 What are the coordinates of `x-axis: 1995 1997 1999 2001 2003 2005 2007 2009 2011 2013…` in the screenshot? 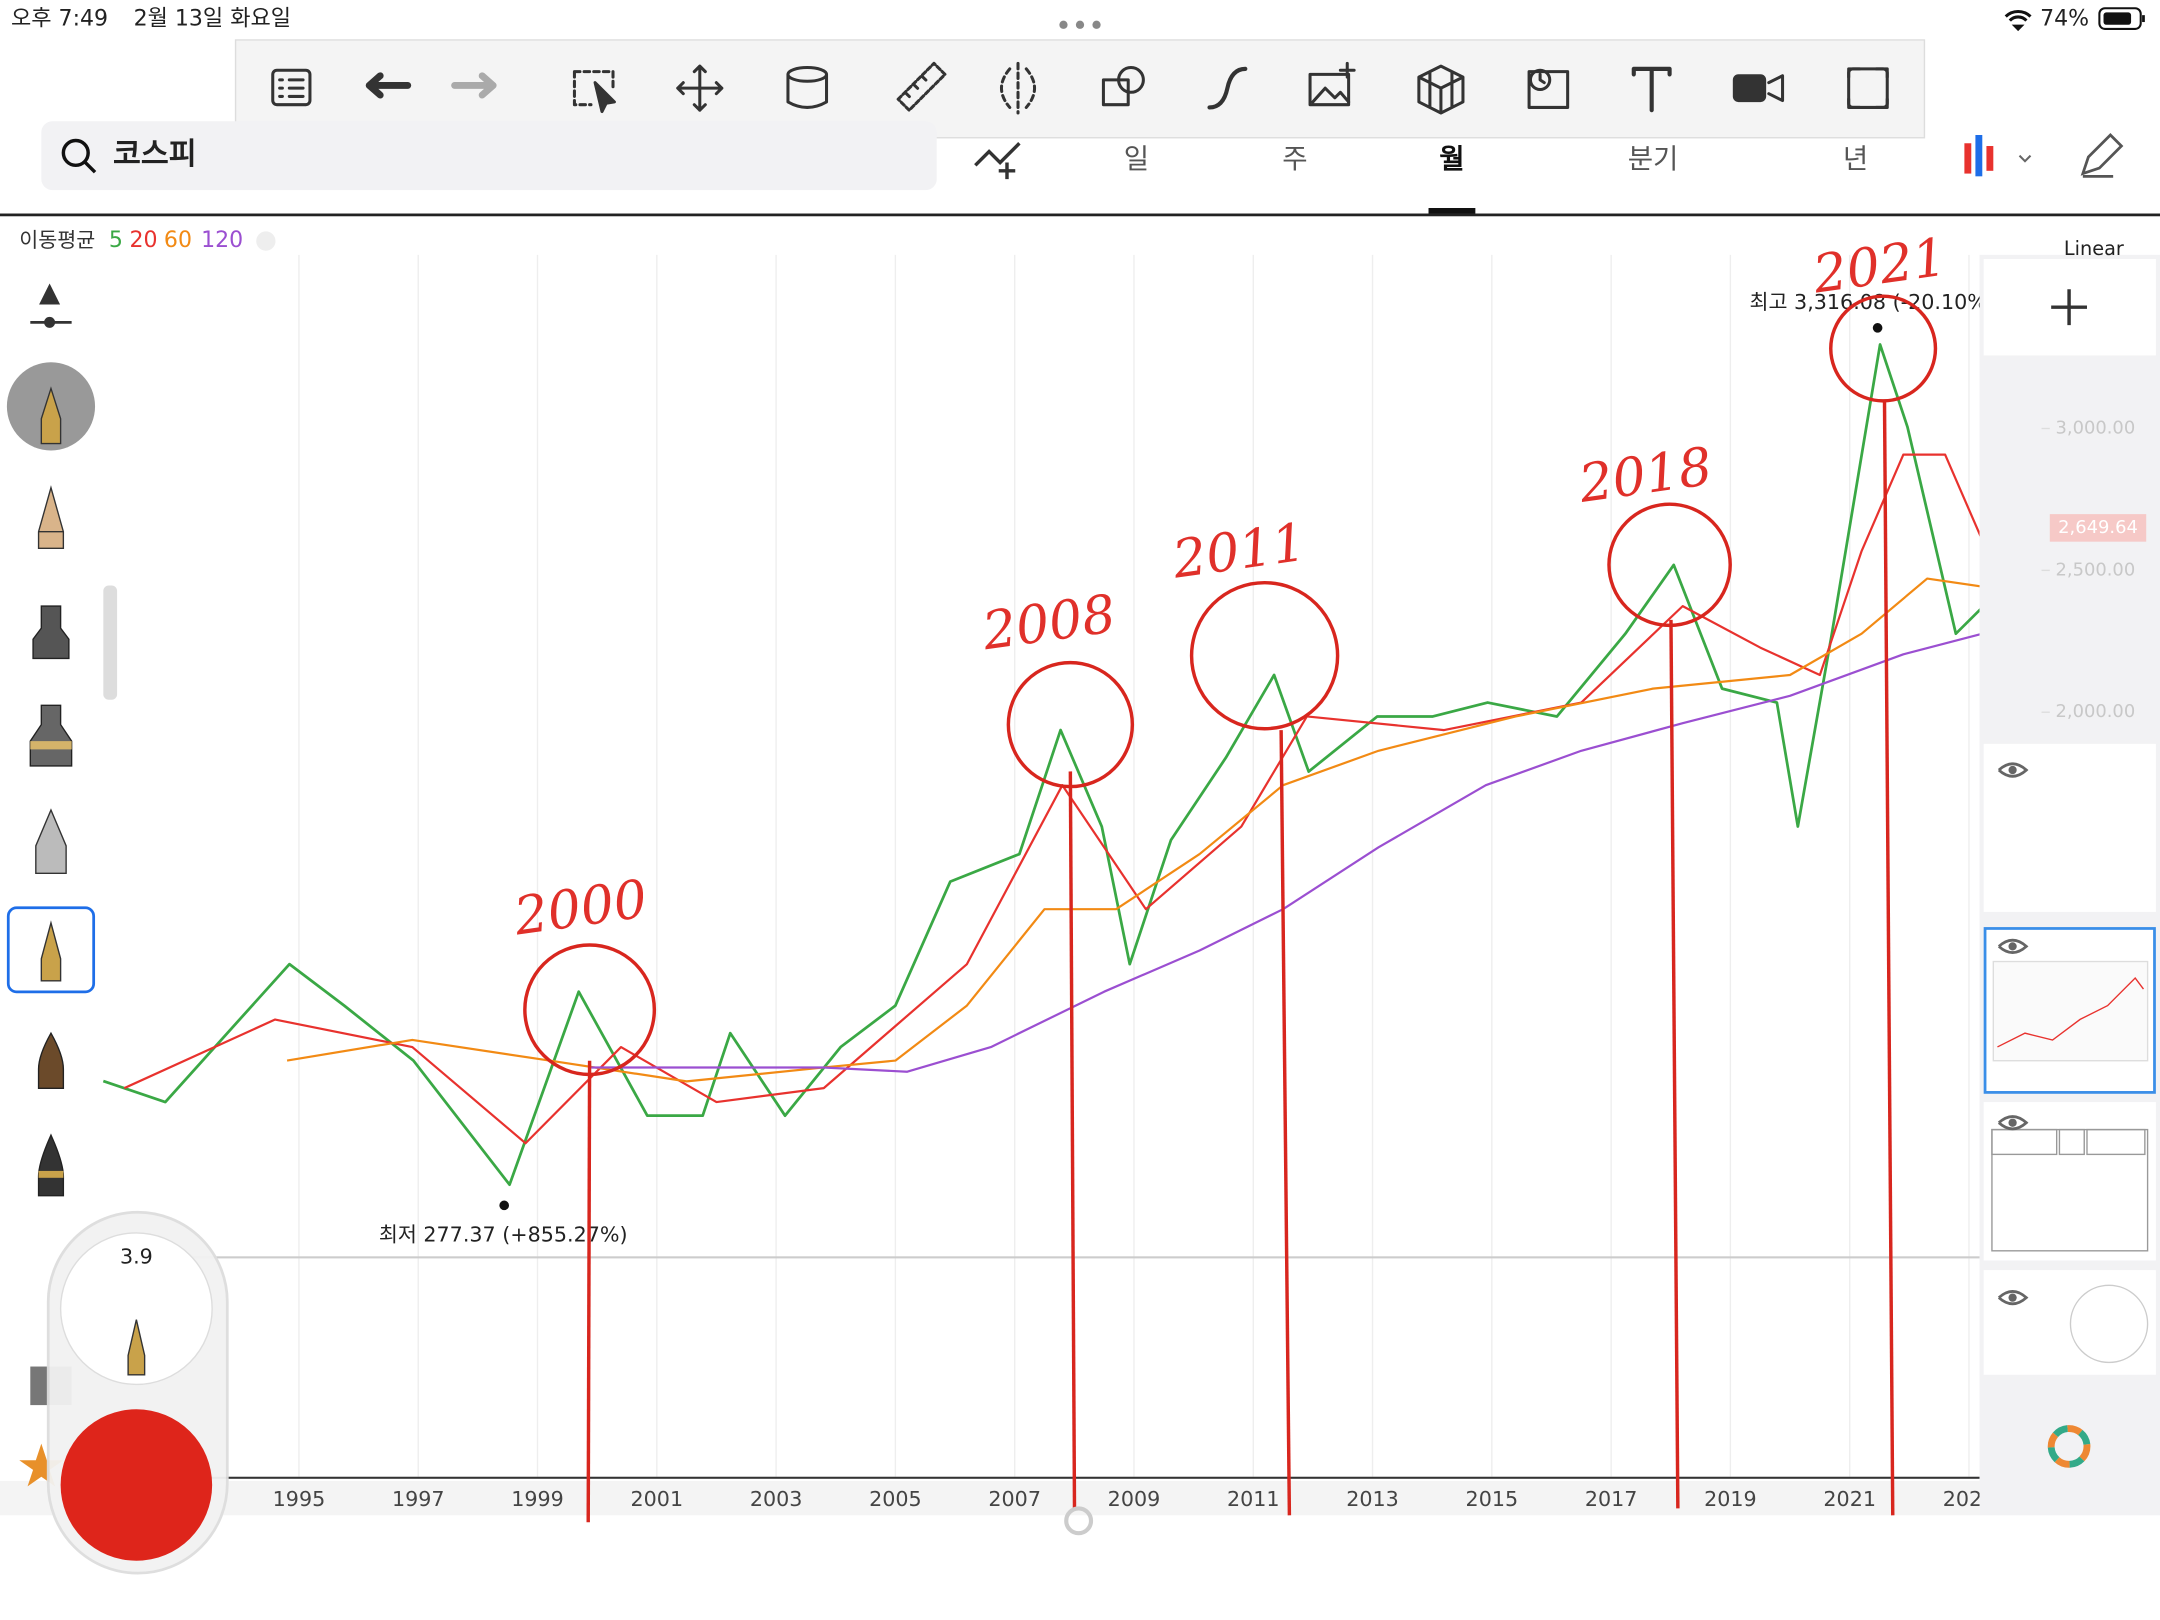 It's located at (1134, 1499).